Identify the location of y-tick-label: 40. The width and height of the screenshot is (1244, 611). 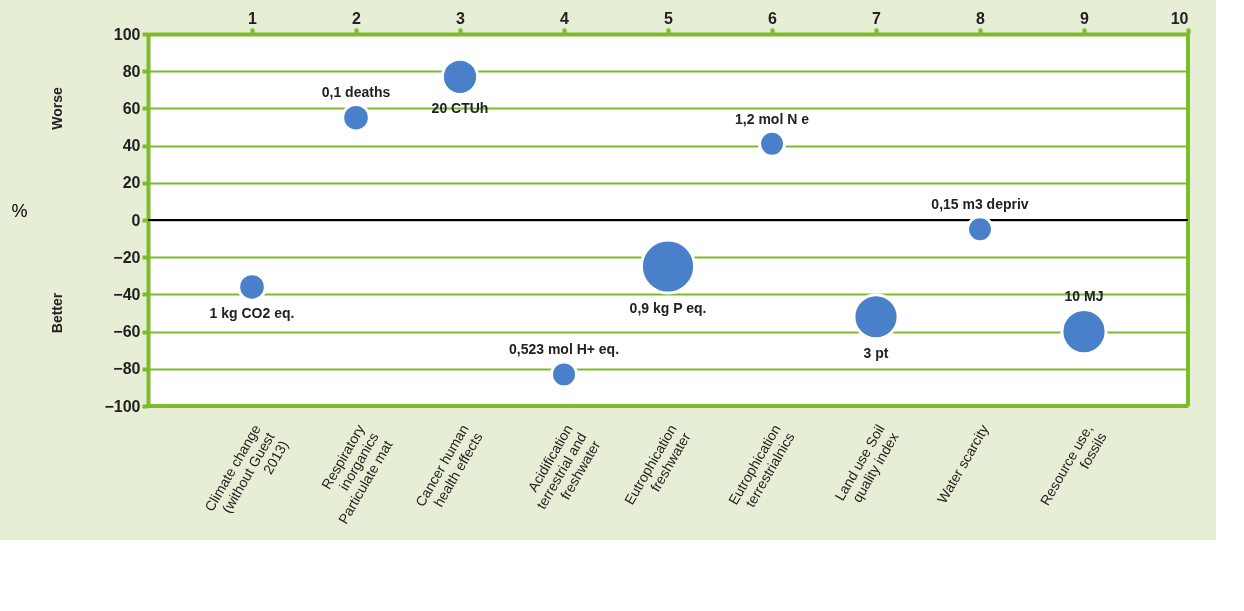
(131, 146).